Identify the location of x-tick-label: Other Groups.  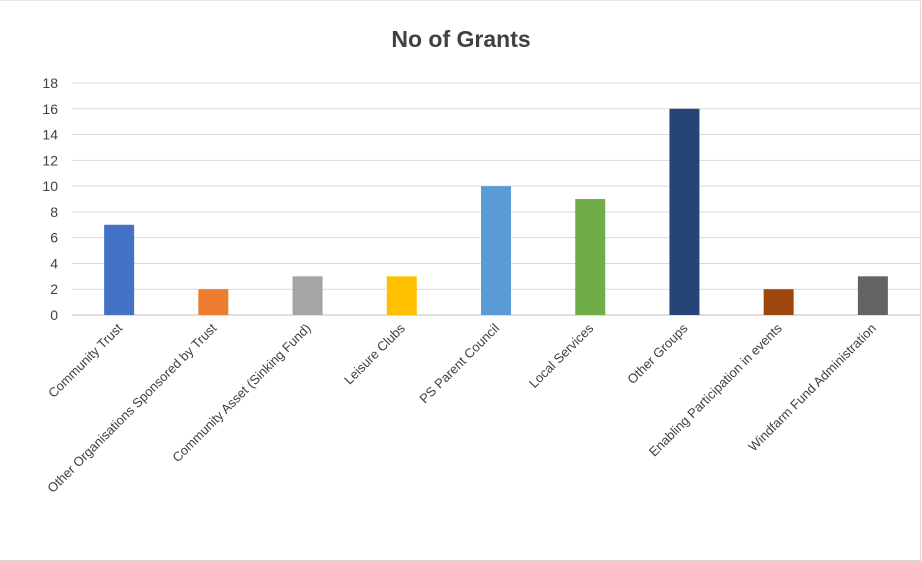
(657, 353).